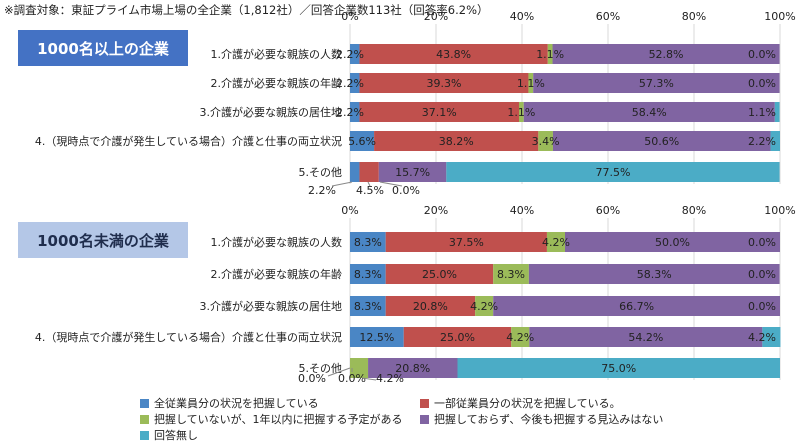  I want to click on data-label: 12.5%, so click(376, 337).